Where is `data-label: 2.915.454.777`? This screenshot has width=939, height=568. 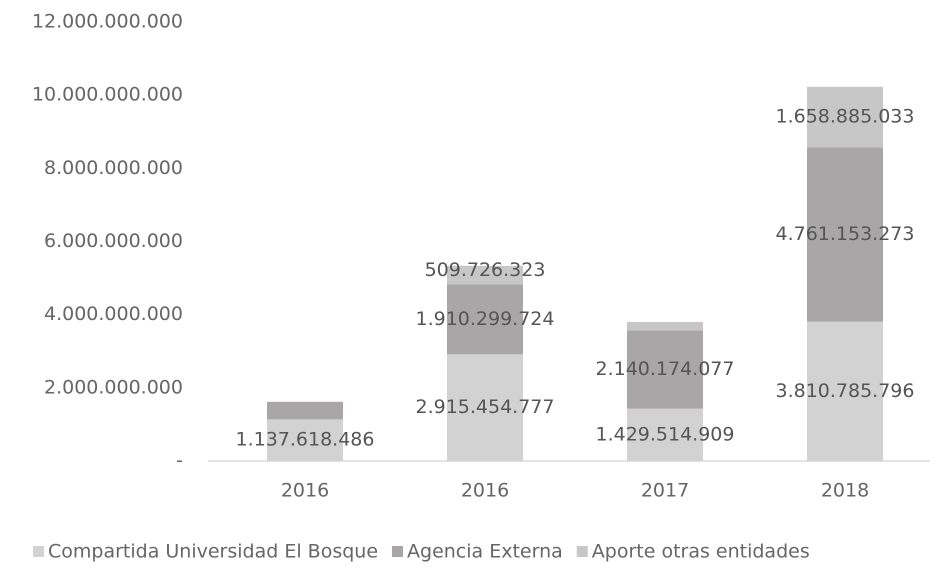 data-label: 2.915.454.777 is located at coordinates (484, 407).